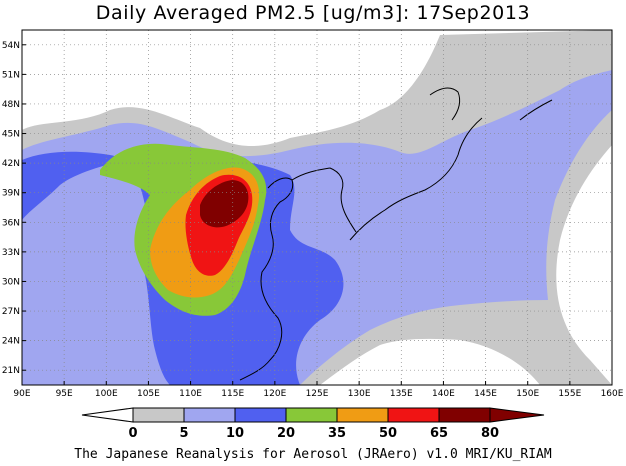 Image resolution: width=626 pixels, height=466 pixels. What do you see at coordinates (11, 253) in the screenshot?
I see `latitude-tick-label: 33N` at bounding box center [11, 253].